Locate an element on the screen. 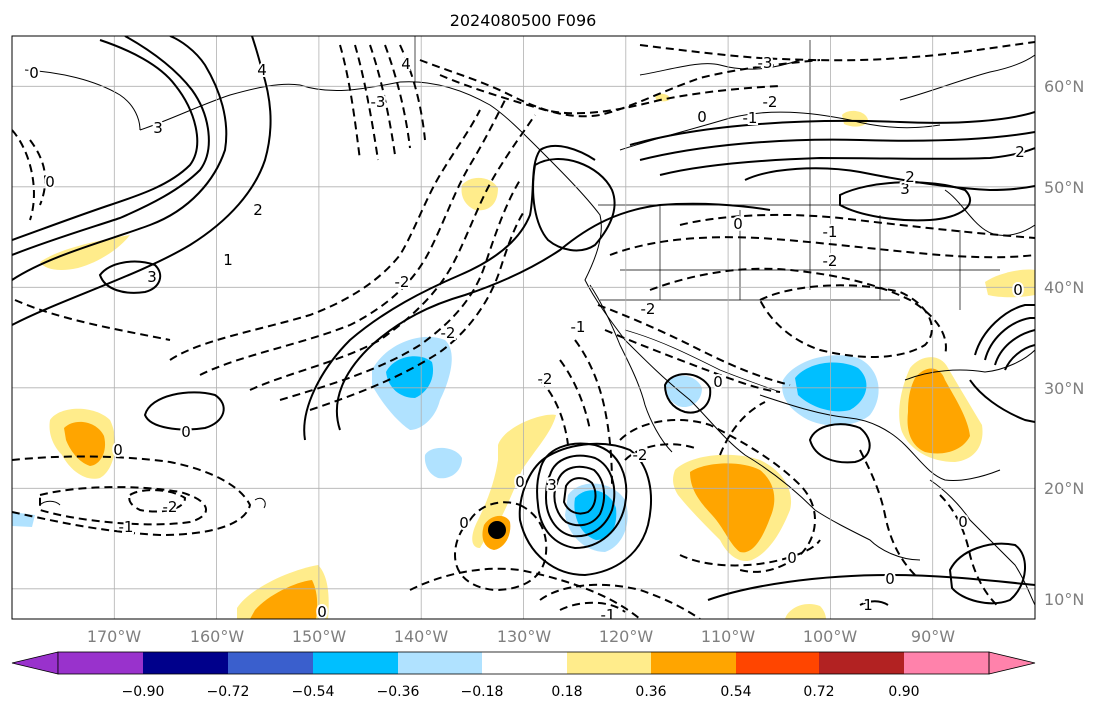 Image resolution: width=1105 pixels, height=712 pixels. colorbar-tick-label: −0.54 is located at coordinates (313, 692).